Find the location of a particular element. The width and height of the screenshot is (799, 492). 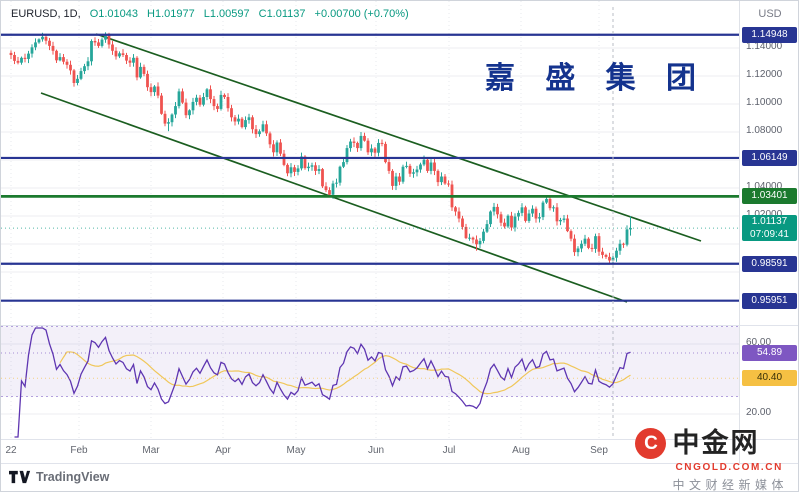

time-axis: 22 Feb Mar Apr May Jun Jul Aug Sep is located at coordinates (370, 451).